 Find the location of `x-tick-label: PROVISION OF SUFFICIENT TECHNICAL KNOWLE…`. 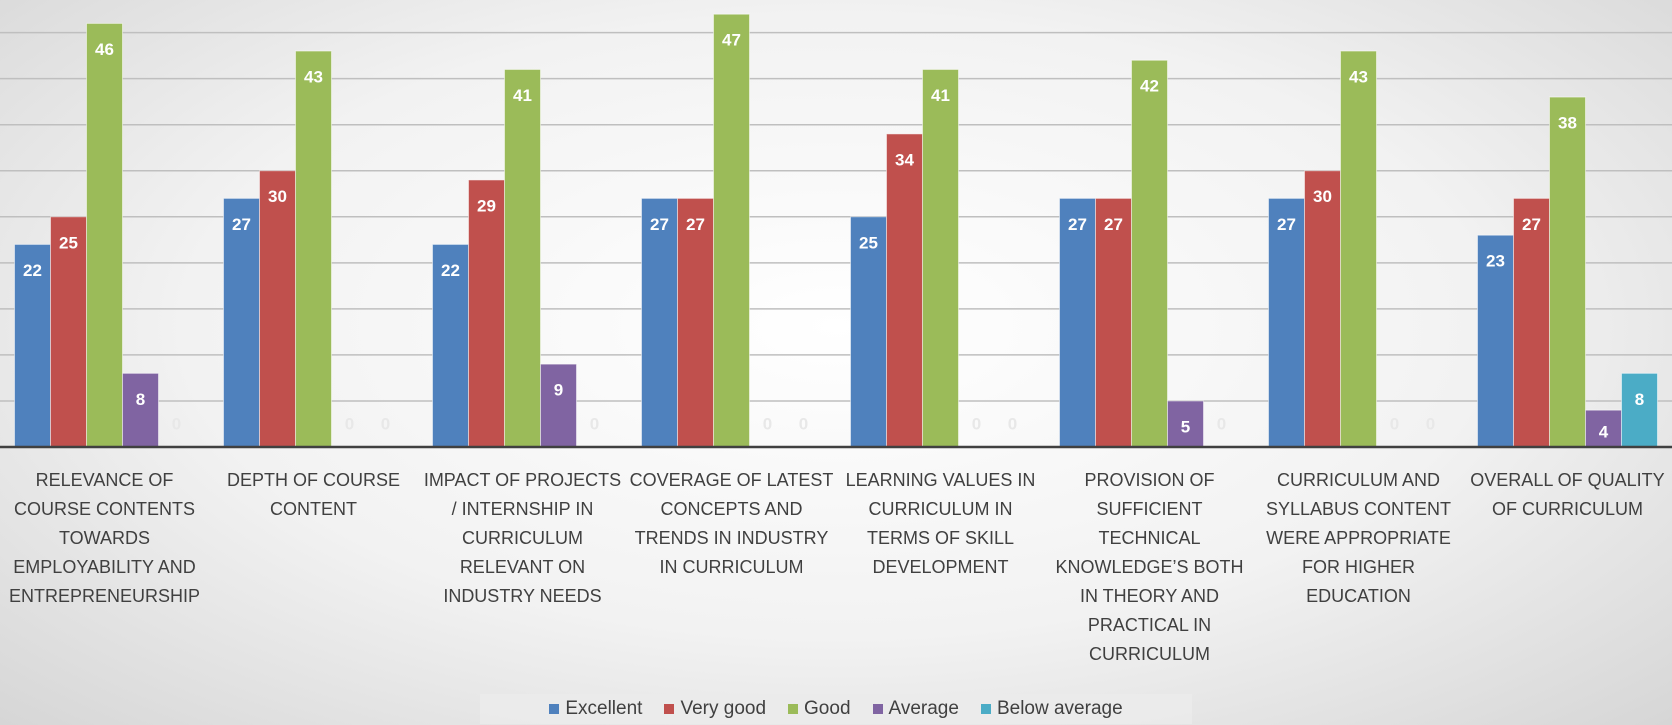

x-tick-label: PROVISION OF SUFFICIENT TECHNICAL KNOWLE… is located at coordinates (1149, 567).